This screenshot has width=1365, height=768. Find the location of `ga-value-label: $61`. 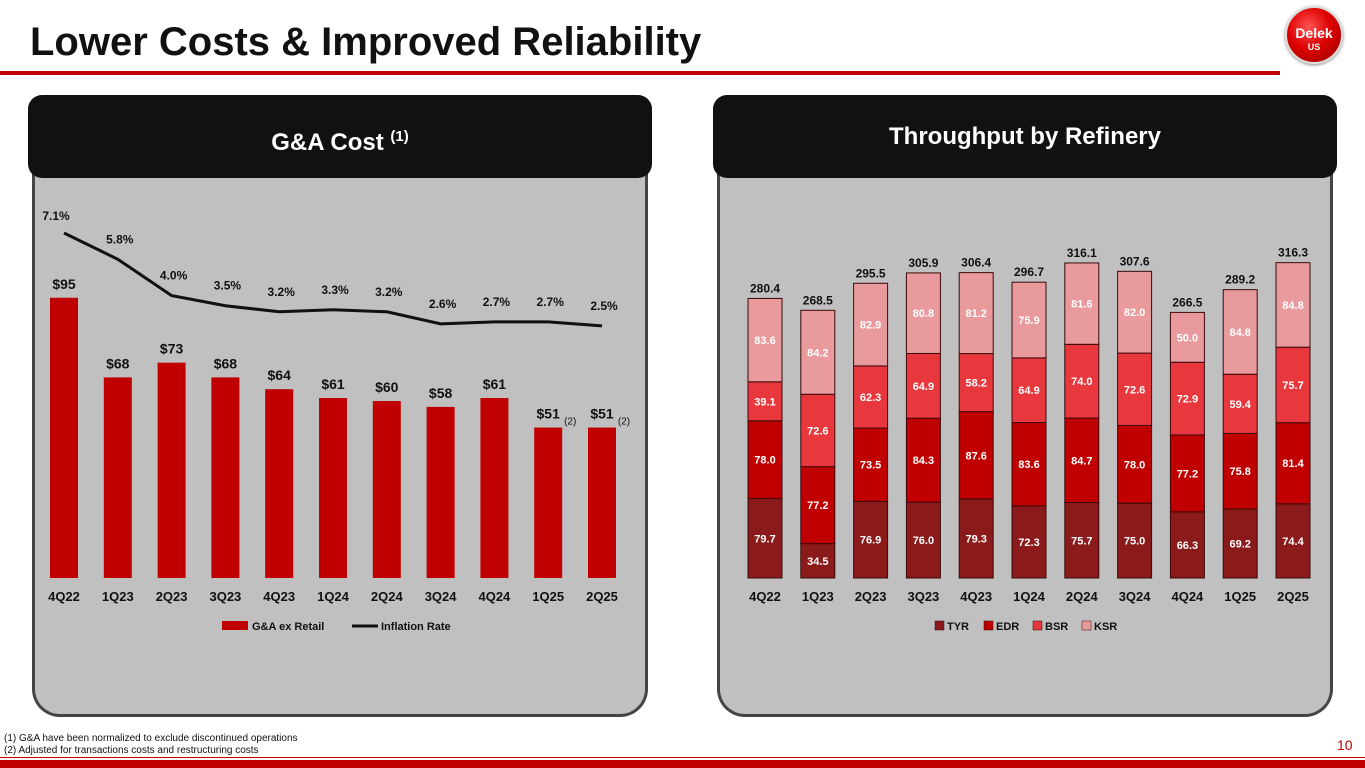

ga-value-label: $61 is located at coordinates (333, 384).